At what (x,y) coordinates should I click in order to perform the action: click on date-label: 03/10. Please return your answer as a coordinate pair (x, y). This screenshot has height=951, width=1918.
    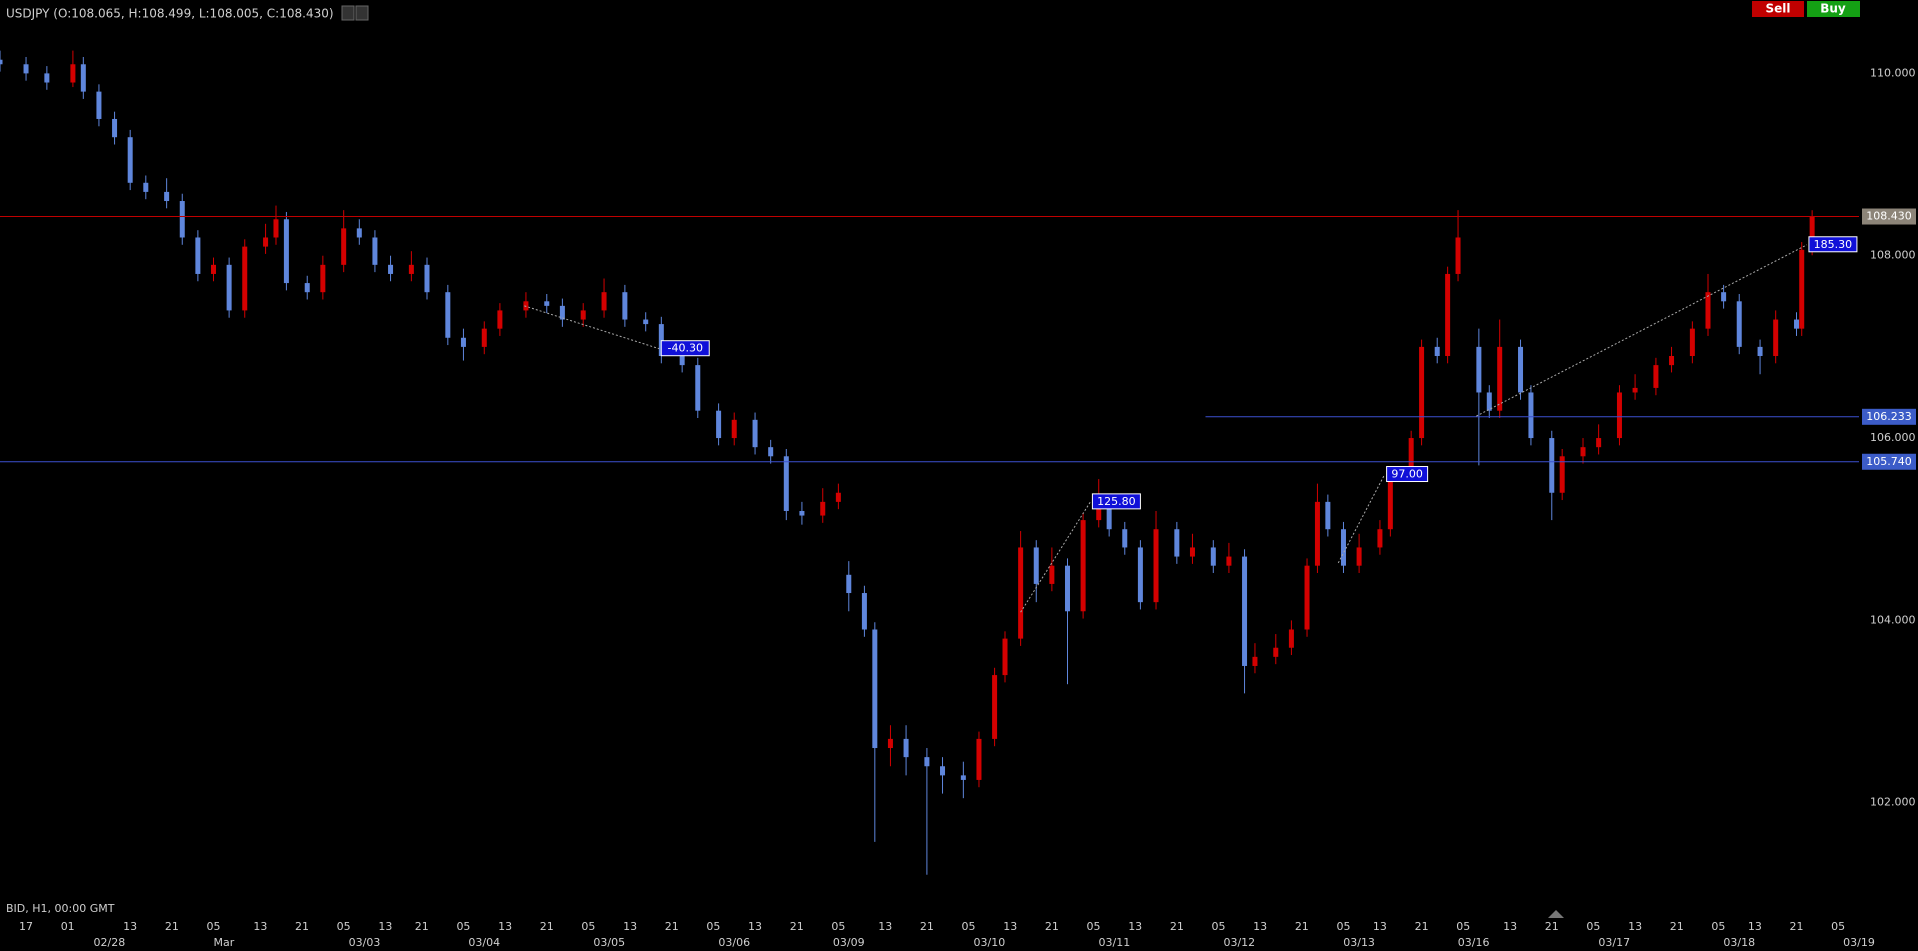
    Looking at the image, I should click on (990, 942).